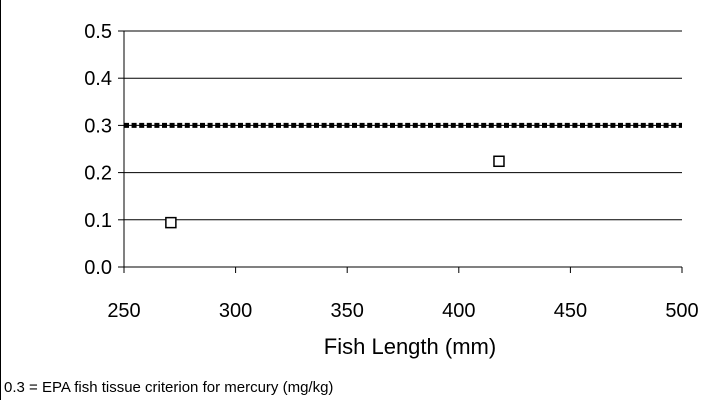 This screenshot has width=709, height=400. What do you see at coordinates (570, 311) in the screenshot?
I see `x-tick-label-4: 450` at bounding box center [570, 311].